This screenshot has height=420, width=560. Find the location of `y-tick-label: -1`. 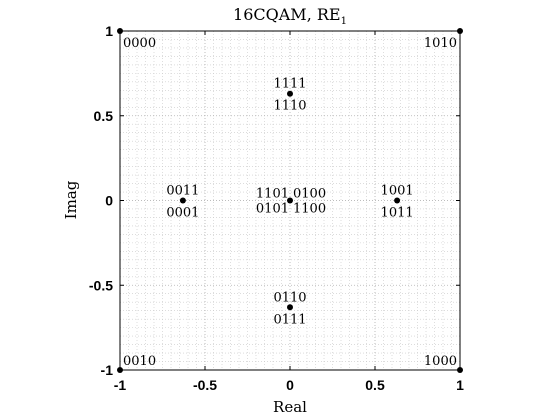

y-tick-label: -1 is located at coordinates (107, 370).